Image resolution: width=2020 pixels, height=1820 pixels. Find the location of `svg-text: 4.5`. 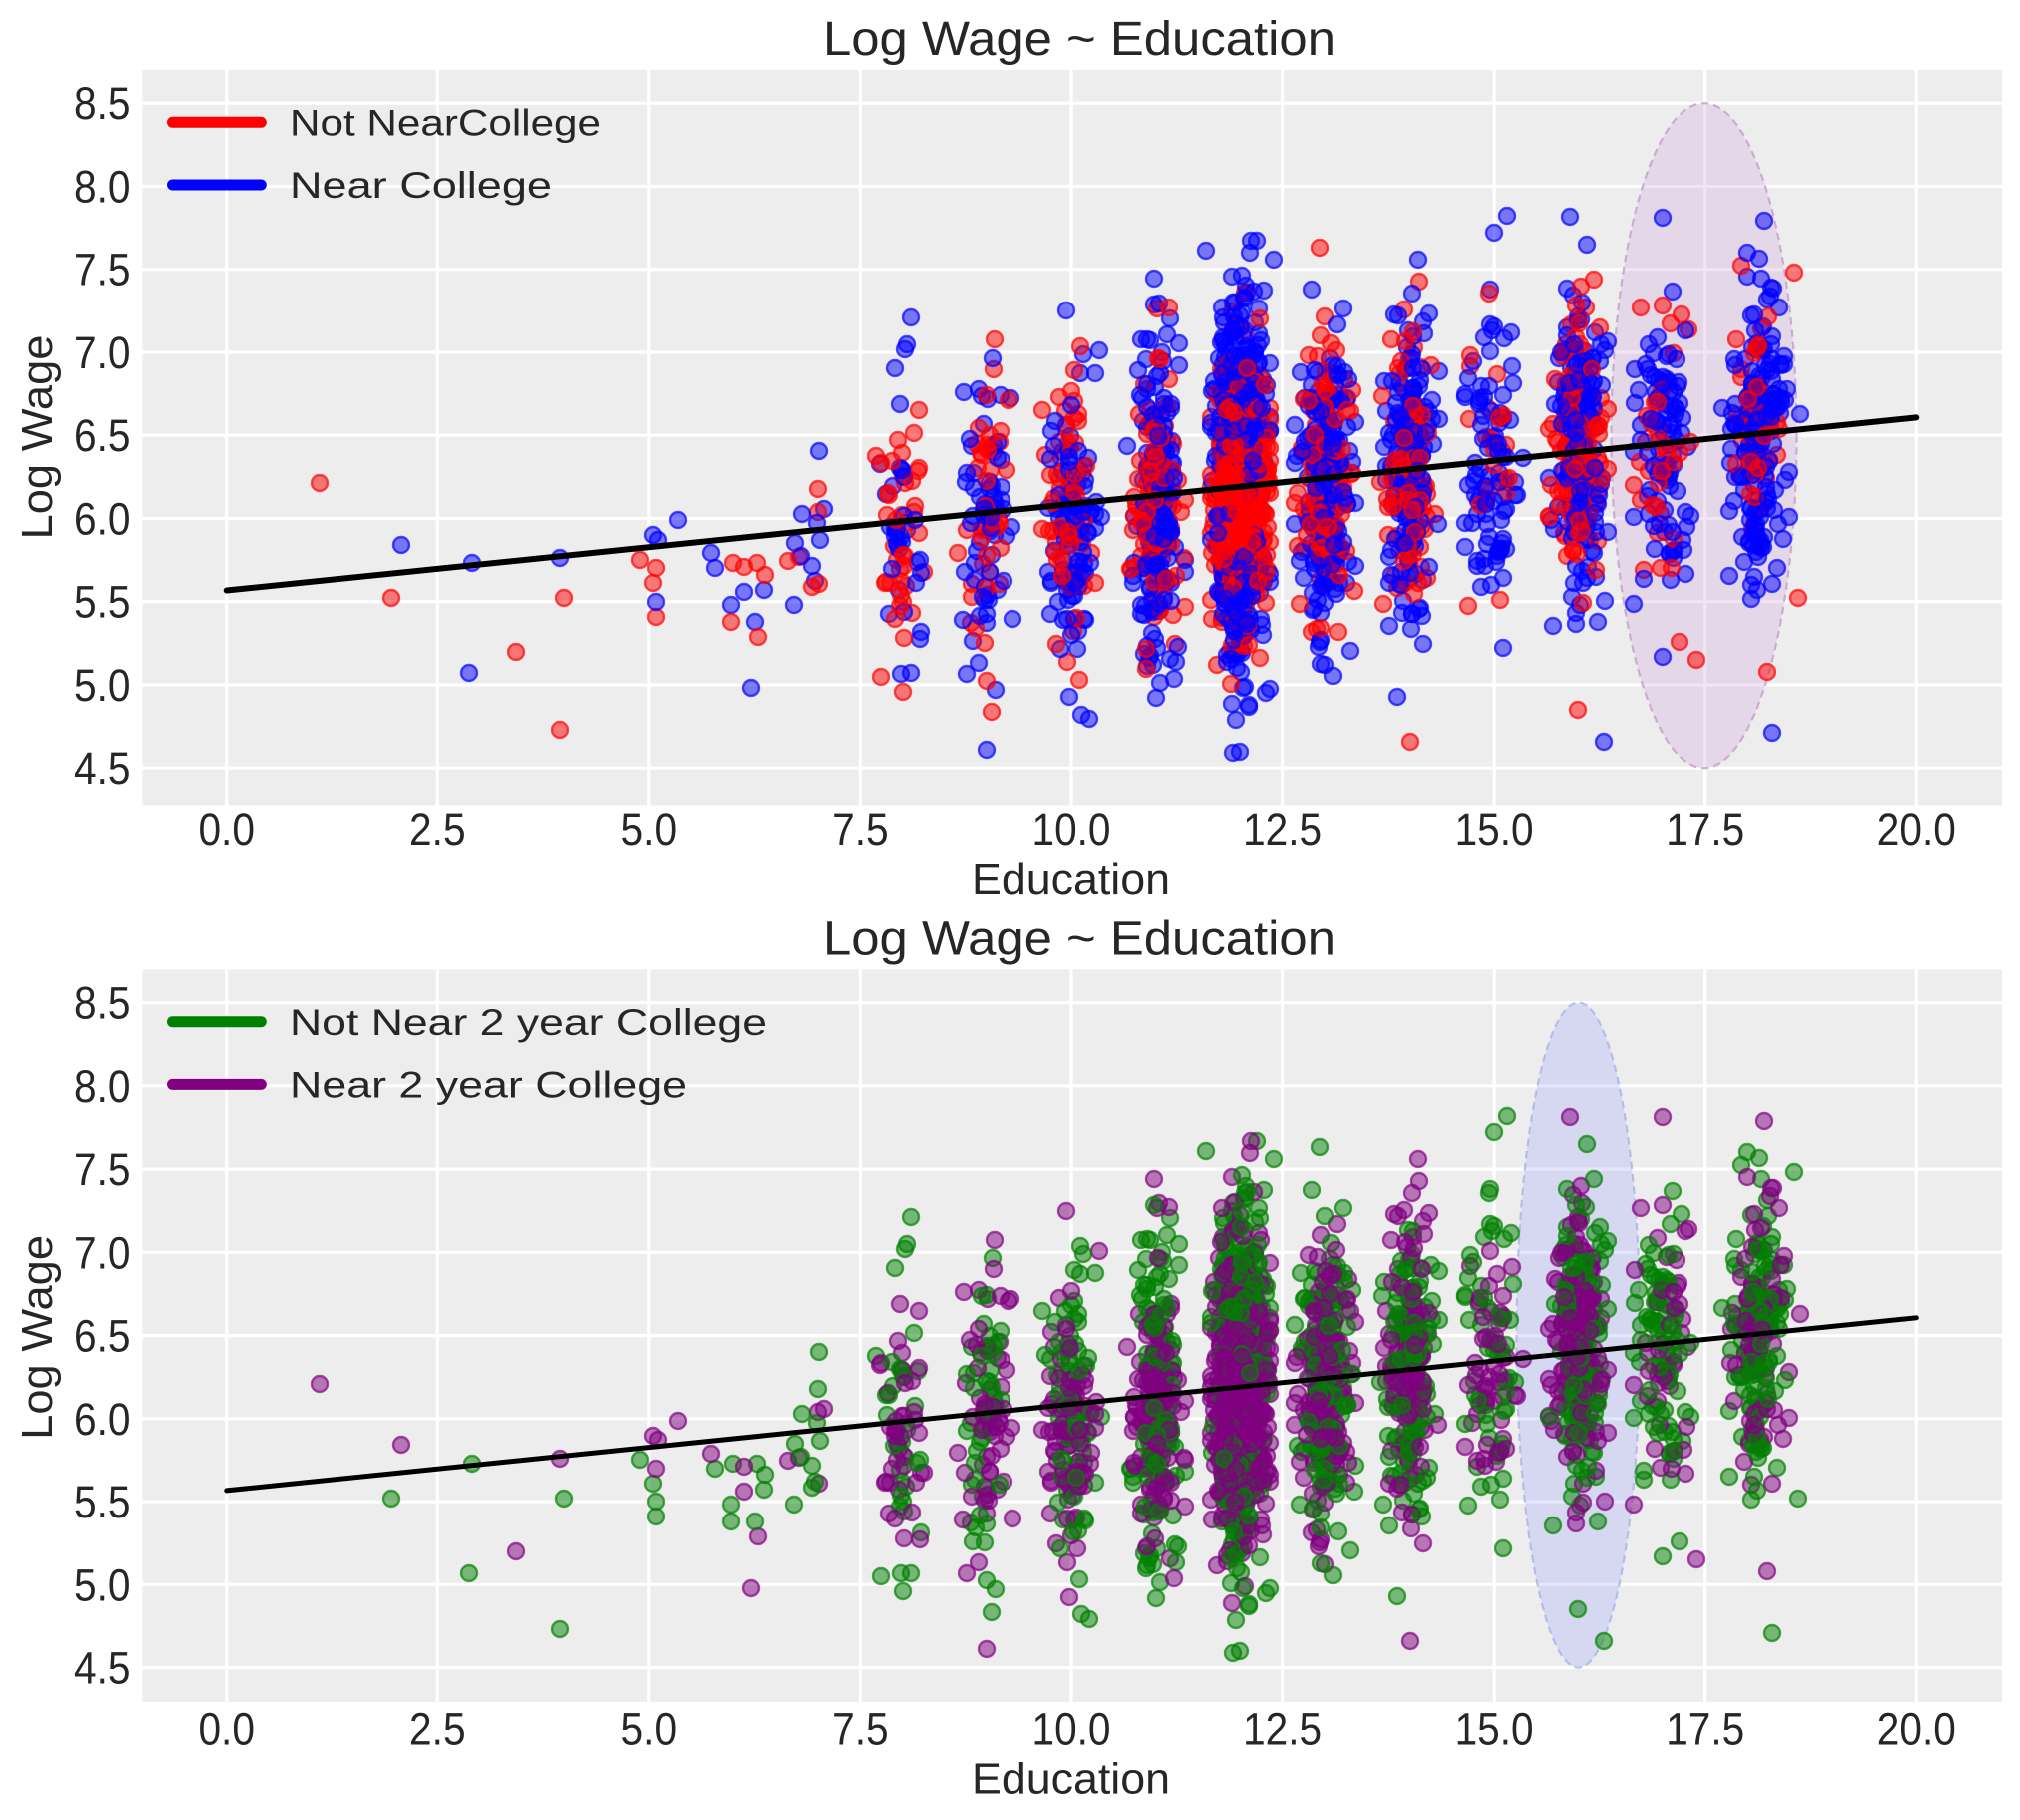

svg-text: 4.5 is located at coordinates (102, 768).